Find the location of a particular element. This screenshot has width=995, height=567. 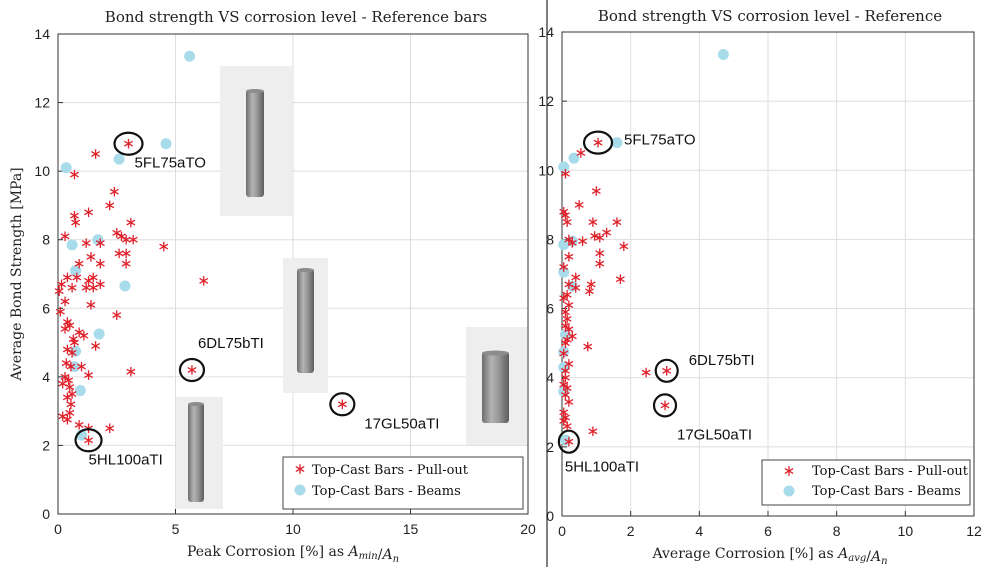

annotation-circle is located at coordinates (568, 441).